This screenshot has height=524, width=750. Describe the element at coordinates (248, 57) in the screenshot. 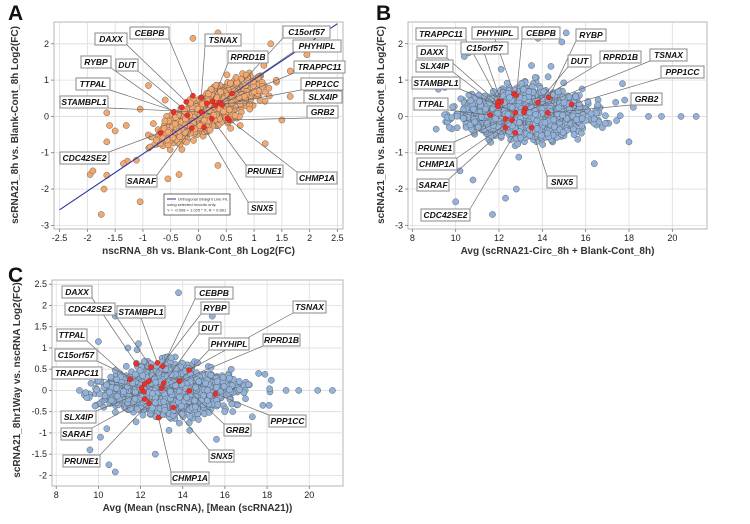

I see `gene-label-rprd1b: RPRD1B` at that location.